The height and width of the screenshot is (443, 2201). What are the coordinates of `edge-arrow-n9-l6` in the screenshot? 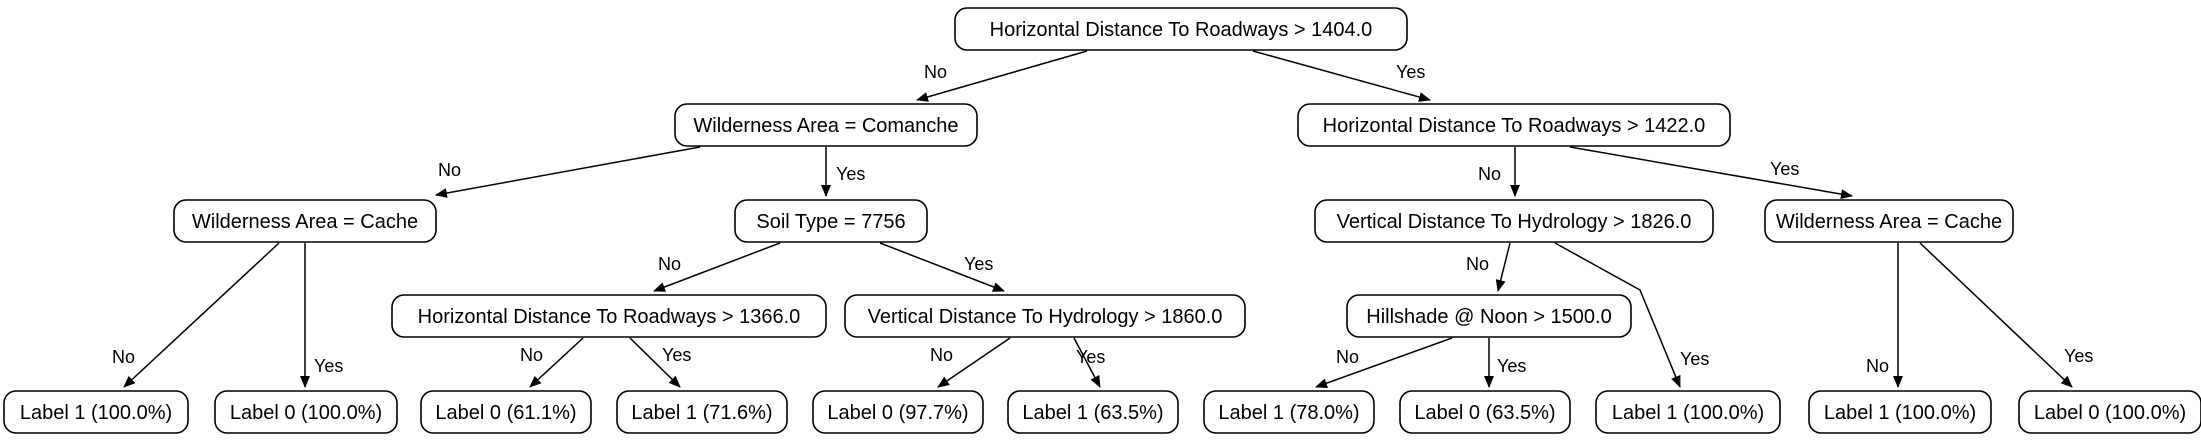 It's located at (1087, 362).